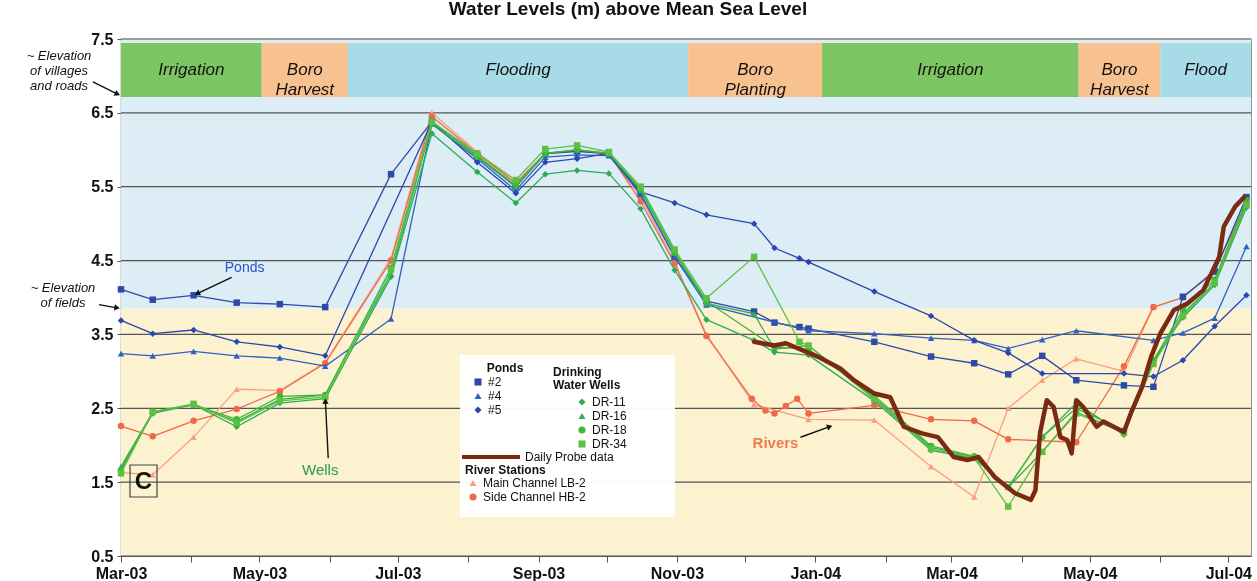 The image size is (1257, 581). What do you see at coordinates (320, 470) in the screenshot?
I see `annotation: Wells` at bounding box center [320, 470].